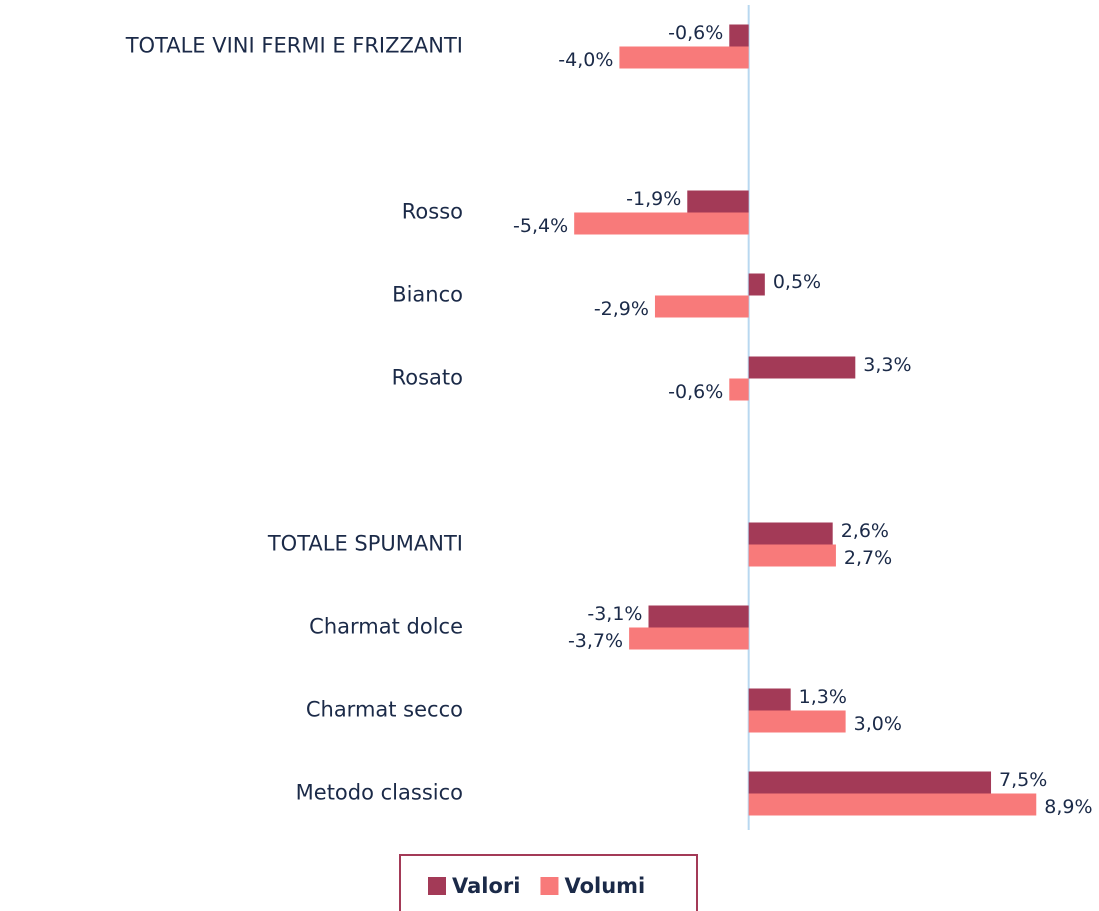 This screenshot has height=911, width=1099. Describe the element at coordinates (1023, 780) in the screenshot. I see `data-label: 7,5%` at that location.